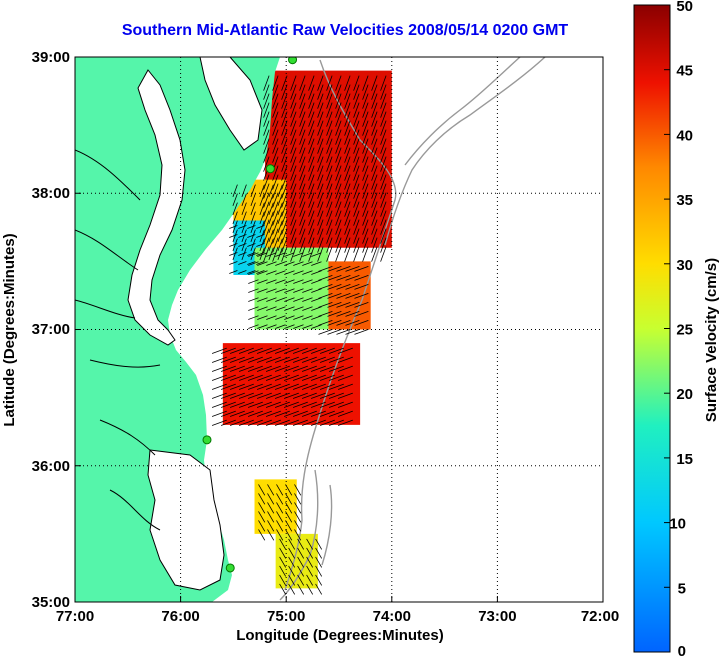 The height and width of the screenshot is (659, 724). Describe the element at coordinates (286, 616) in the screenshot. I see `x-tick-label: 75:00` at that location.